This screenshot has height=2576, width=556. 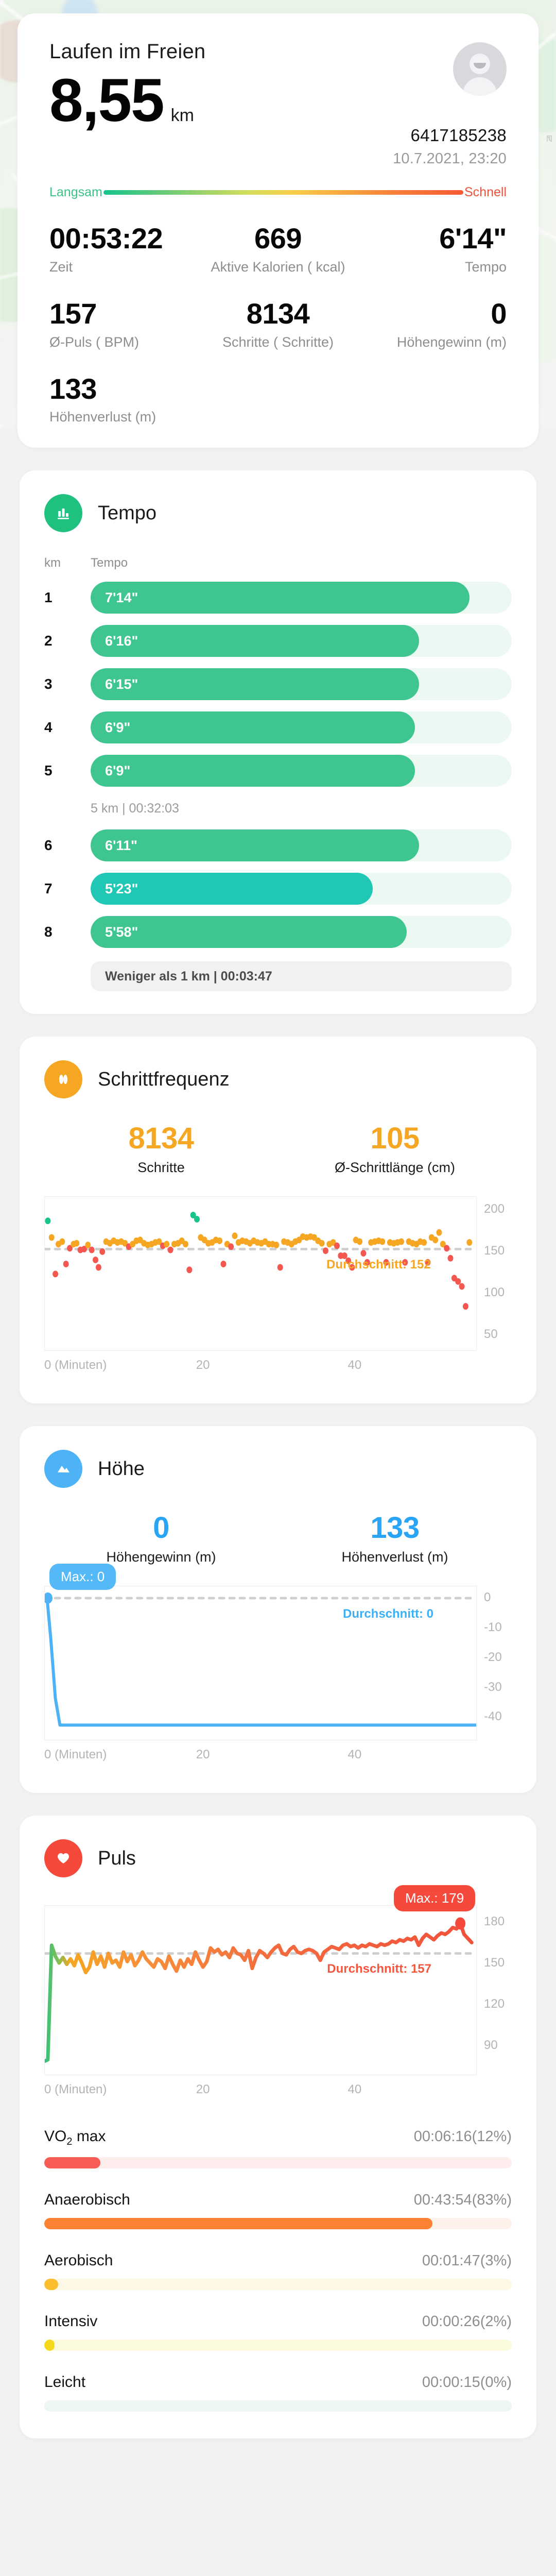 What do you see at coordinates (278, 249) in the screenshot?
I see `summary-stat: 669 Aktive Kalorien ( kcal)` at bounding box center [278, 249].